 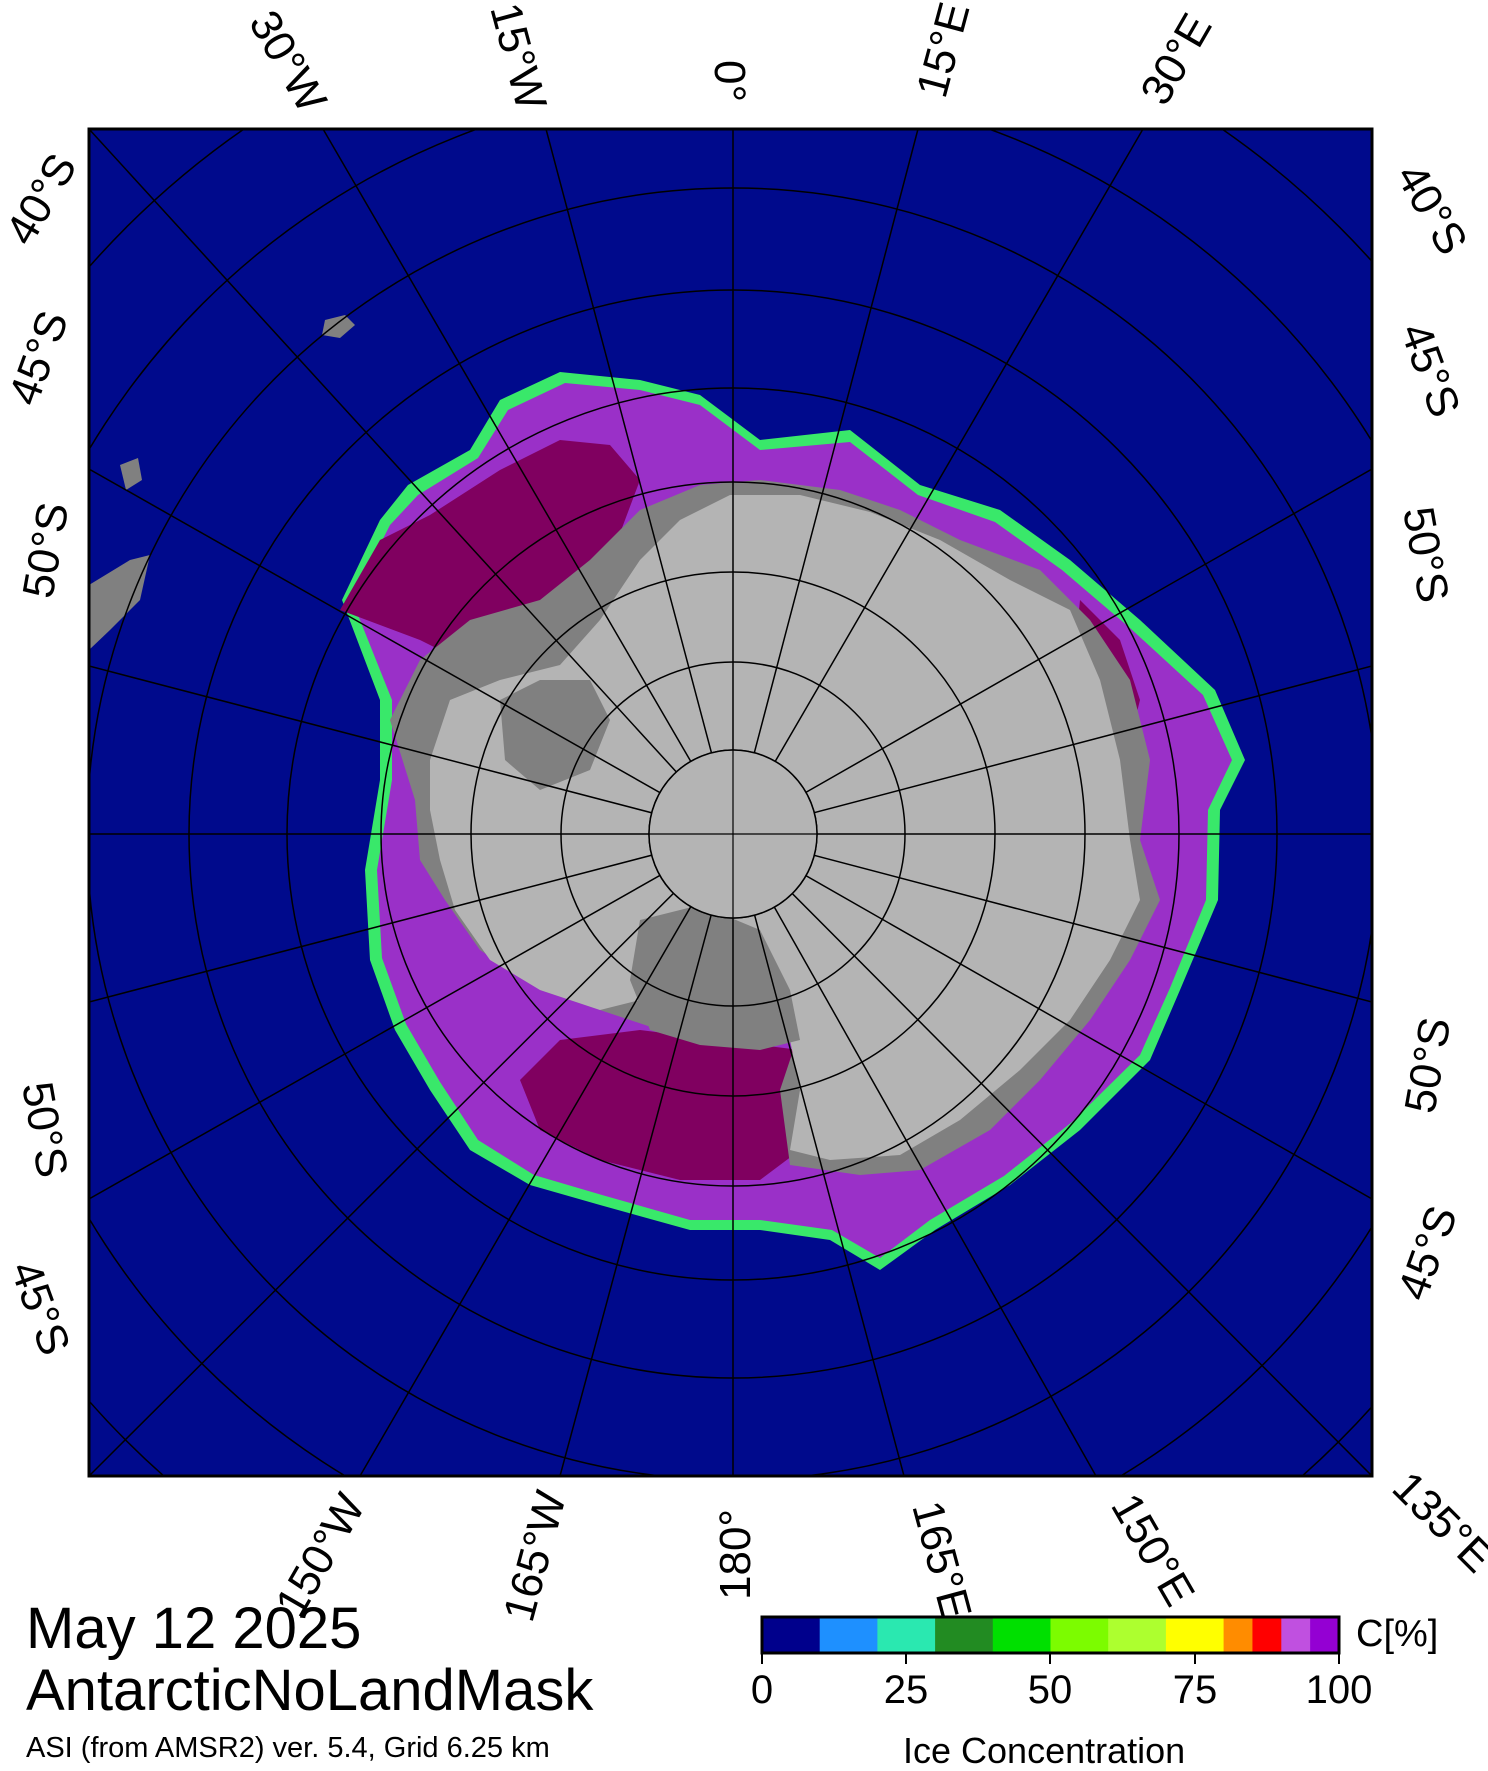 What do you see at coordinates (131, 474) in the screenshot?
I see `falklands-island` at bounding box center [131, 474].